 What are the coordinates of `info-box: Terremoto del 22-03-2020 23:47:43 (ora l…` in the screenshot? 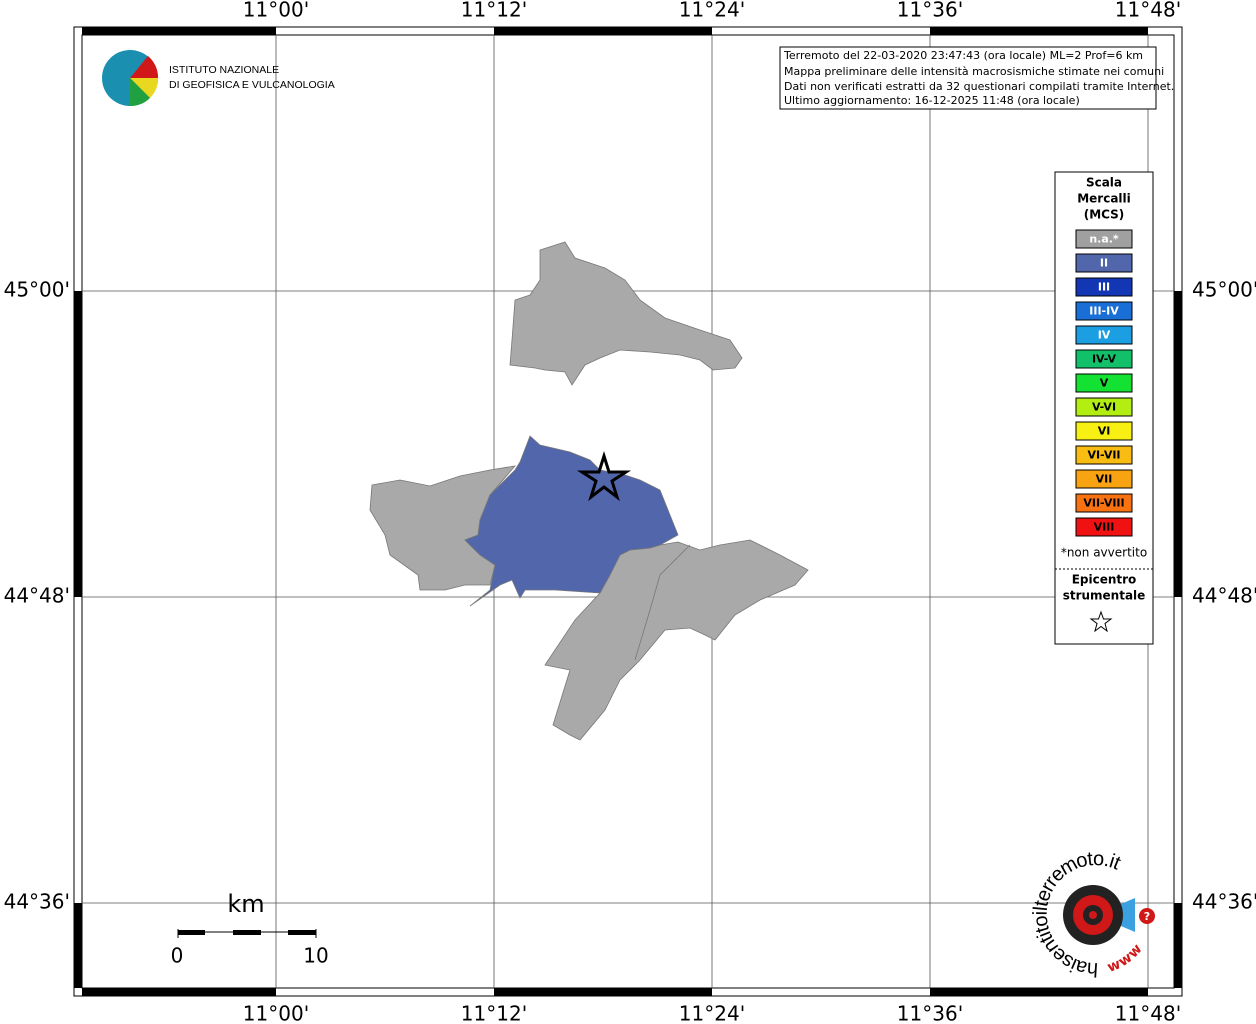 It's located at (976, 78).